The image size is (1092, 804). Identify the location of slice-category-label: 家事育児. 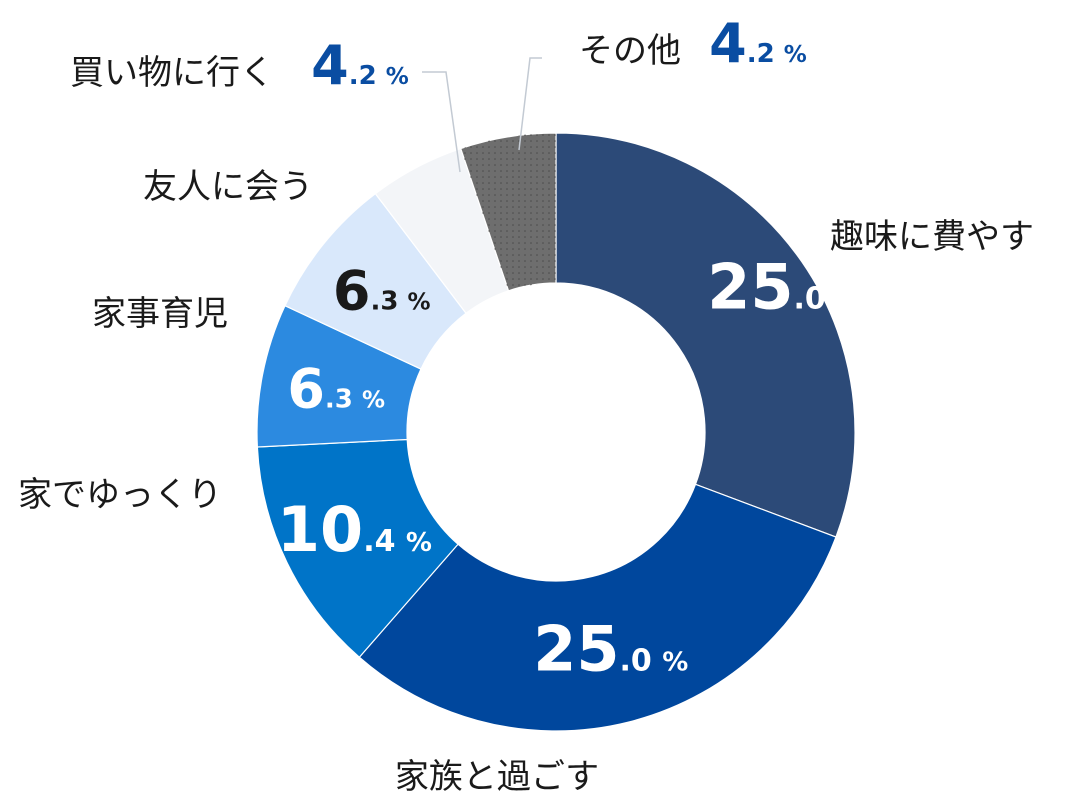
(160, 314).